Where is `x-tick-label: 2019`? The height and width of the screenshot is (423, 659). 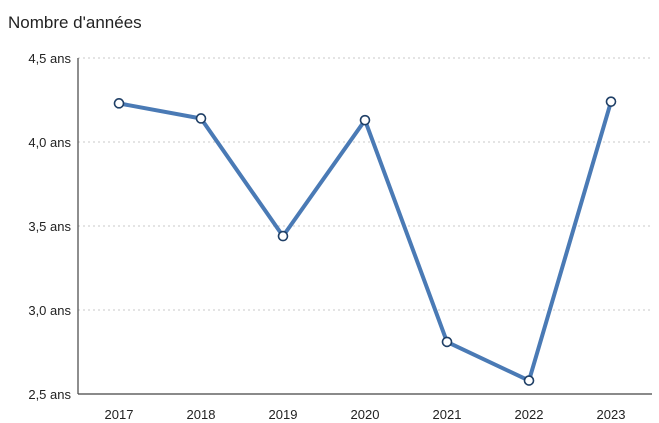
x-tick-label: 2019 is located at coordinates (283, 414).